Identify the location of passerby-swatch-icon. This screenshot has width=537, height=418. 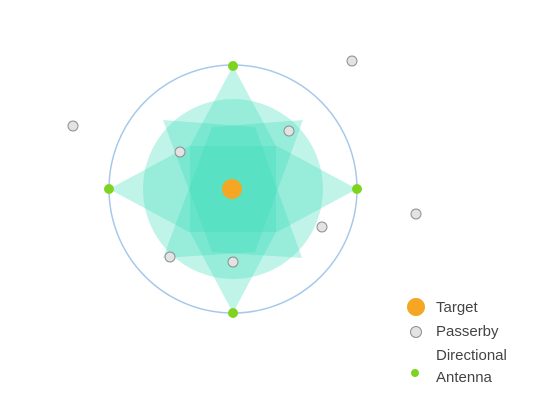
(416, 332).